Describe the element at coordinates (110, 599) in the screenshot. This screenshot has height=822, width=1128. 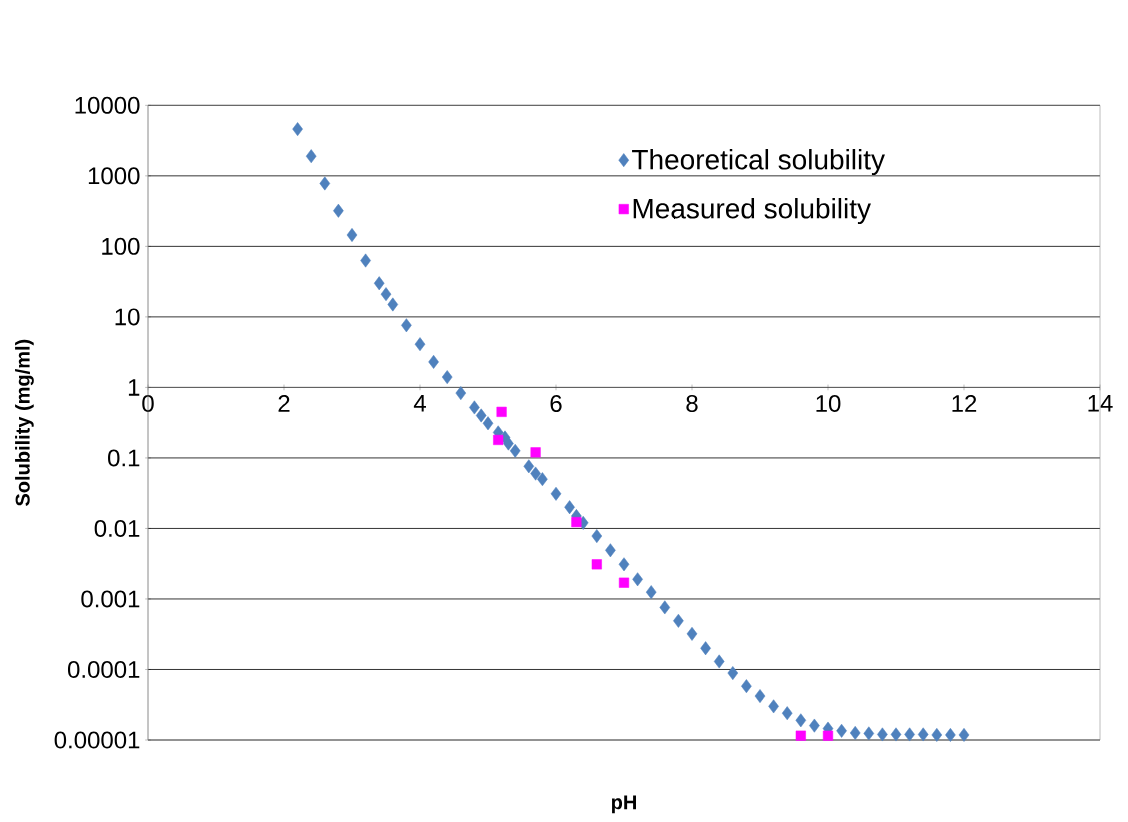
I see `y-tick-label: 0.001` at that location.